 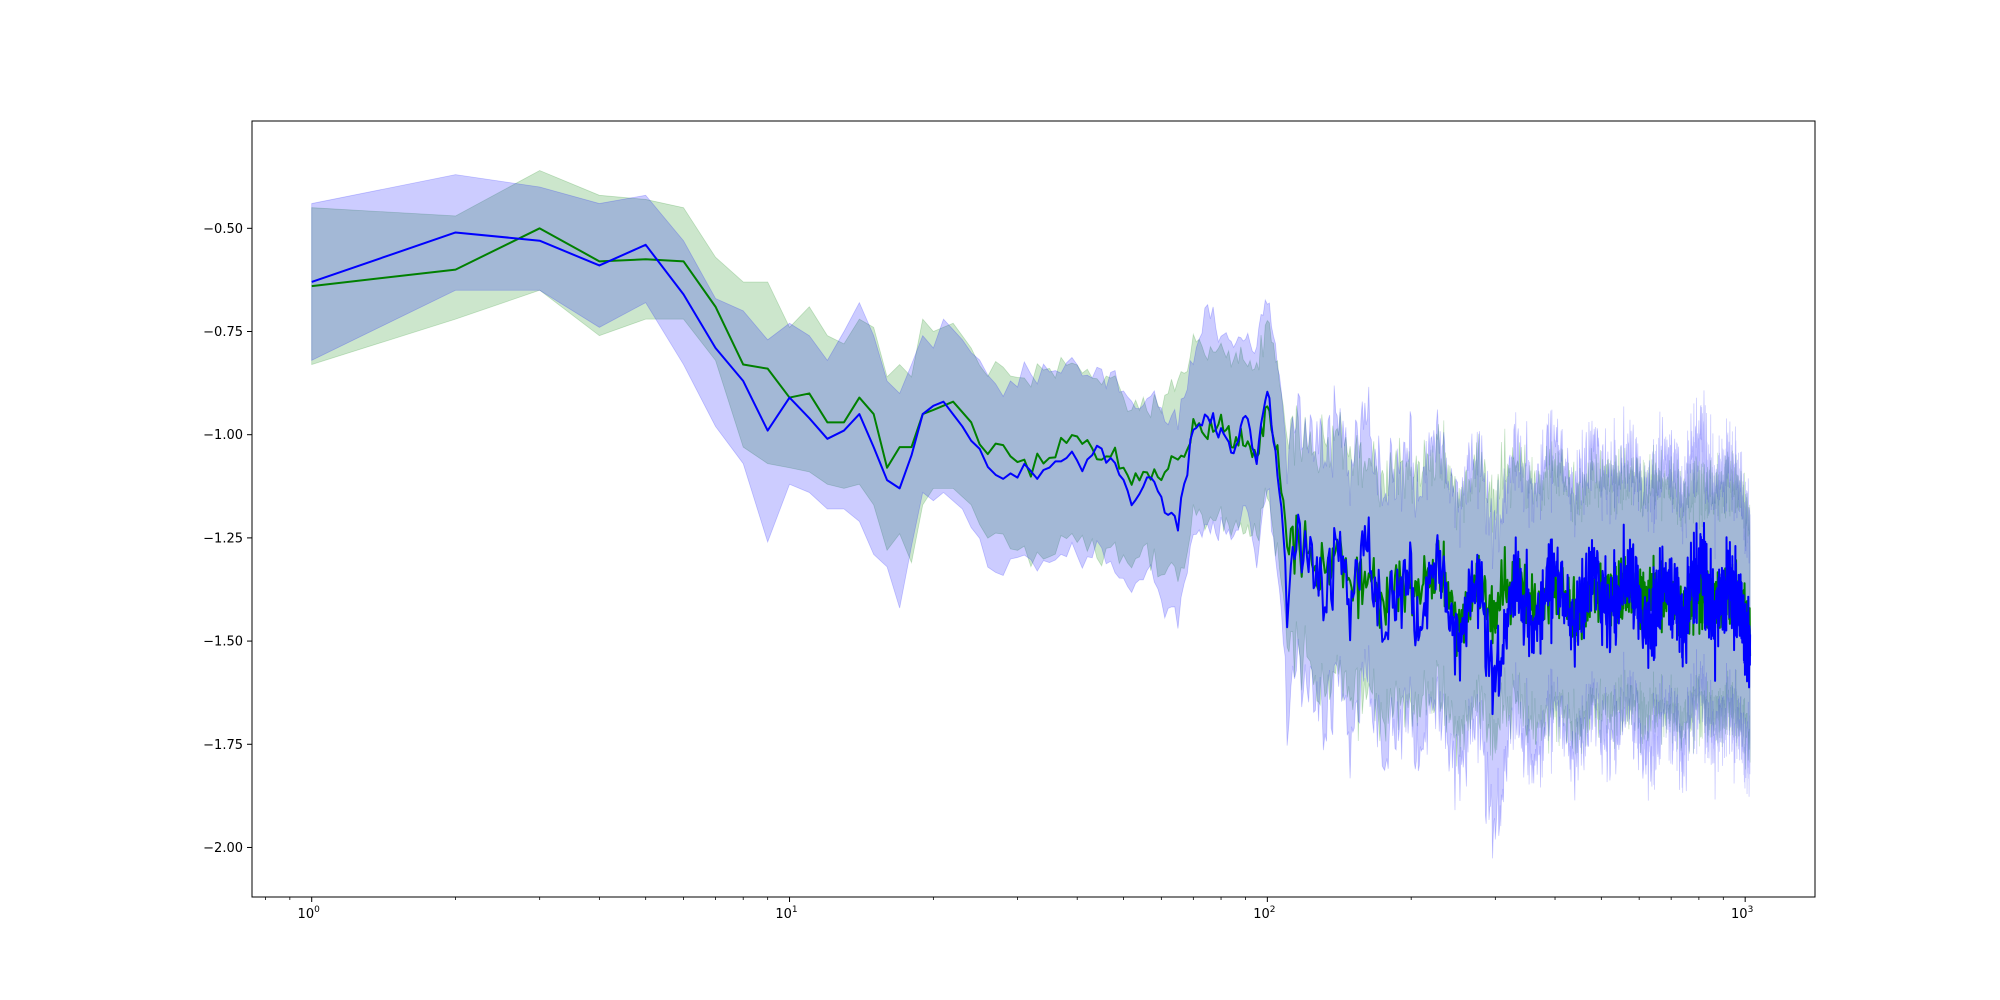 I want to click on y-tick-label: −1.50, so click(x=223, y=642).